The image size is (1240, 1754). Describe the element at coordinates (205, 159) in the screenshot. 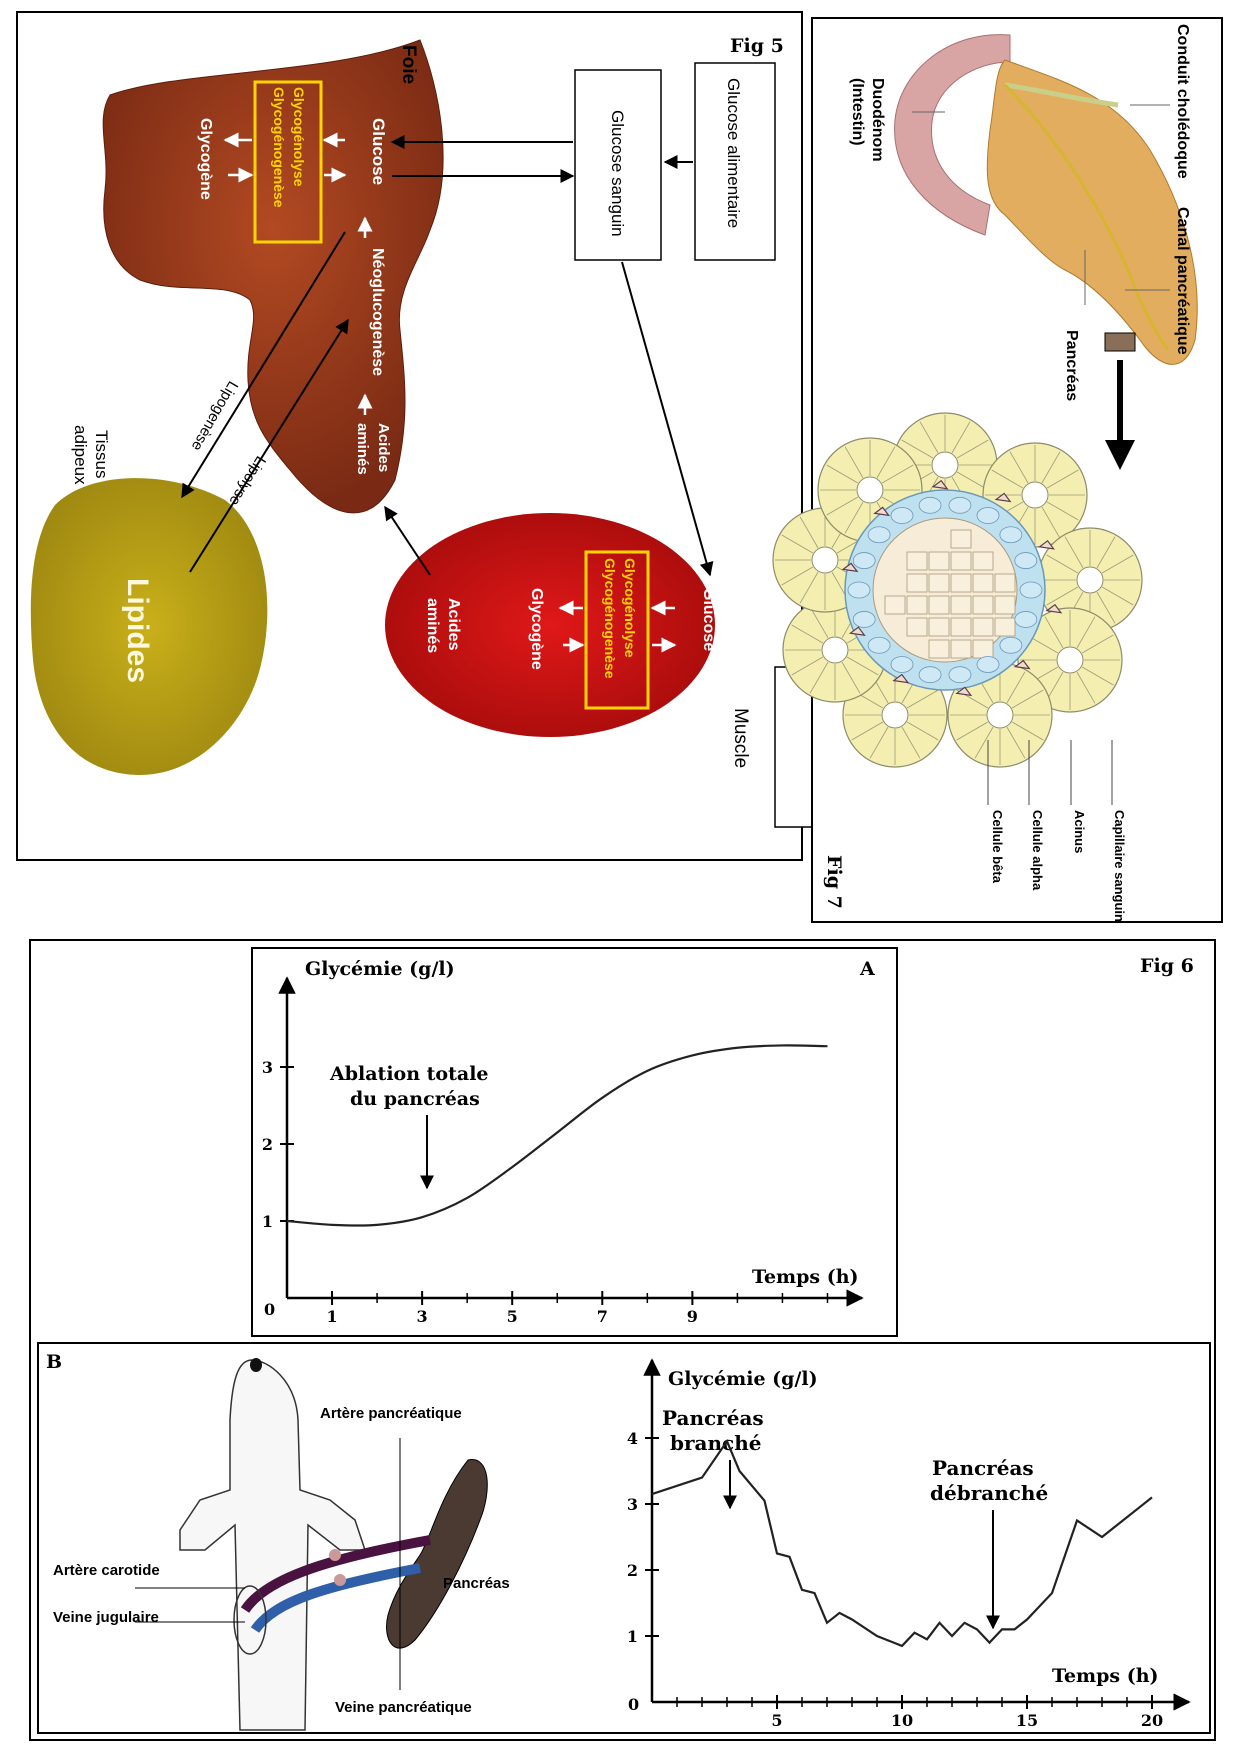

I see `liver-glycogene-label: Glycogène` at that location.